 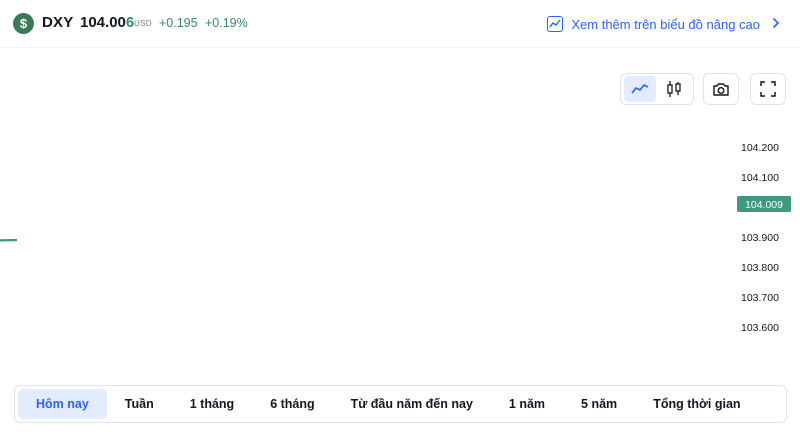 I want to click on dollar-icon: $, so click(x=23, y=23).